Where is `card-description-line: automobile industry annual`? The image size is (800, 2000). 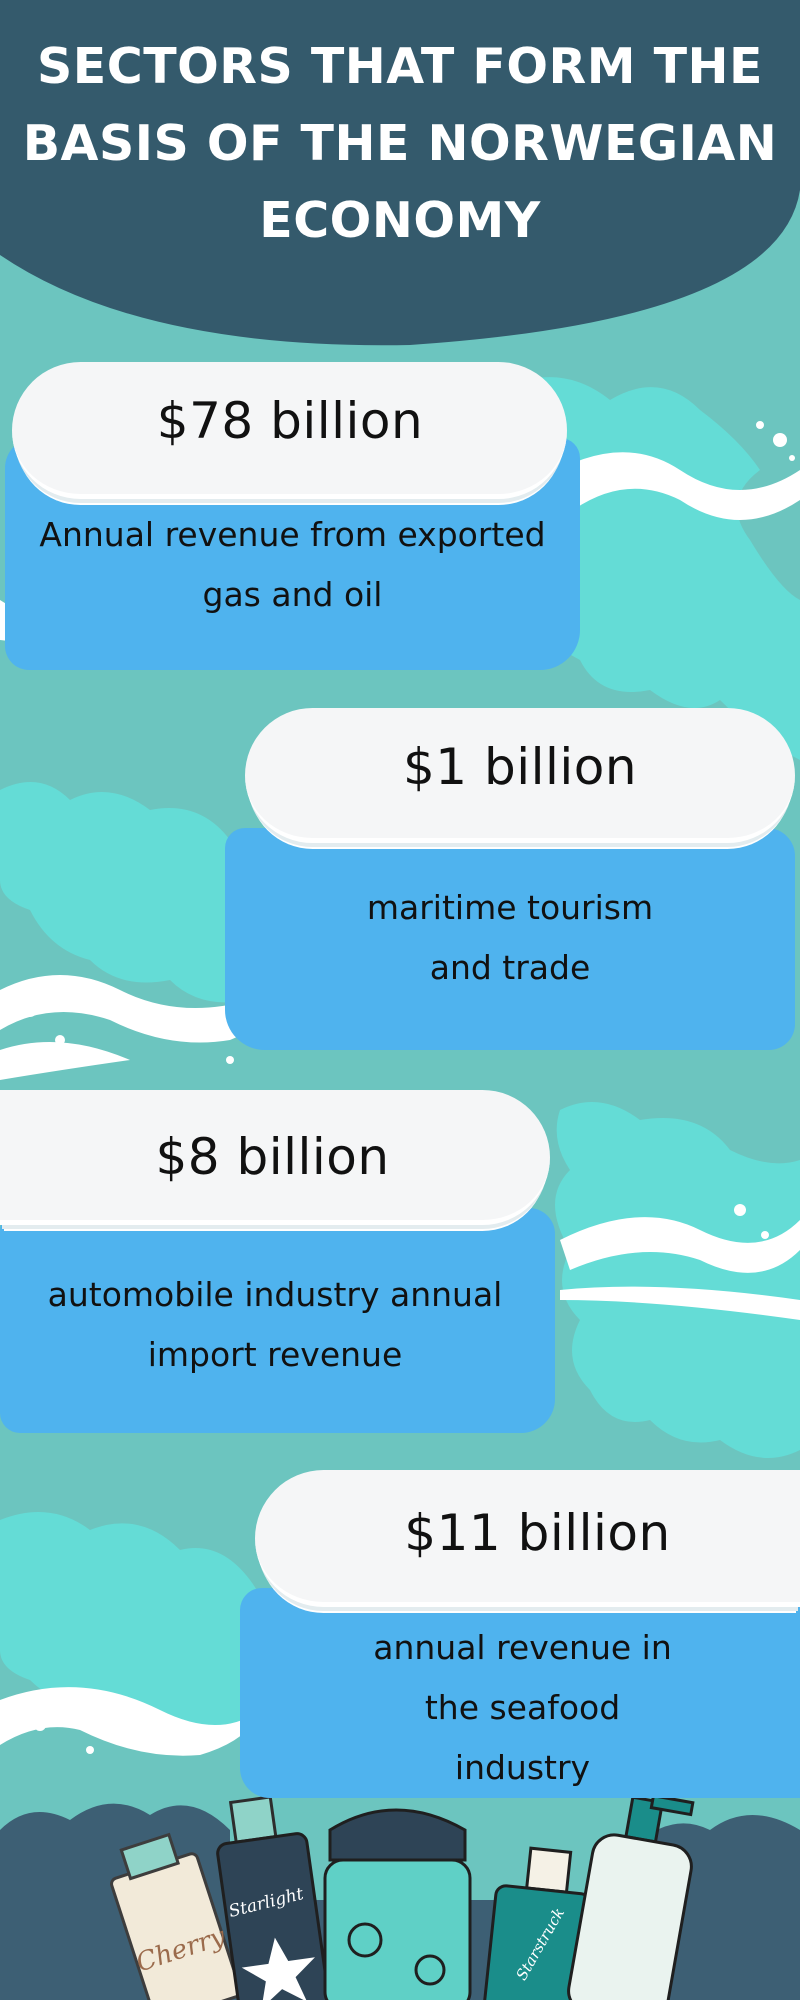
card-description-line: automobile industry annual is located at coordinates (275, 1294).